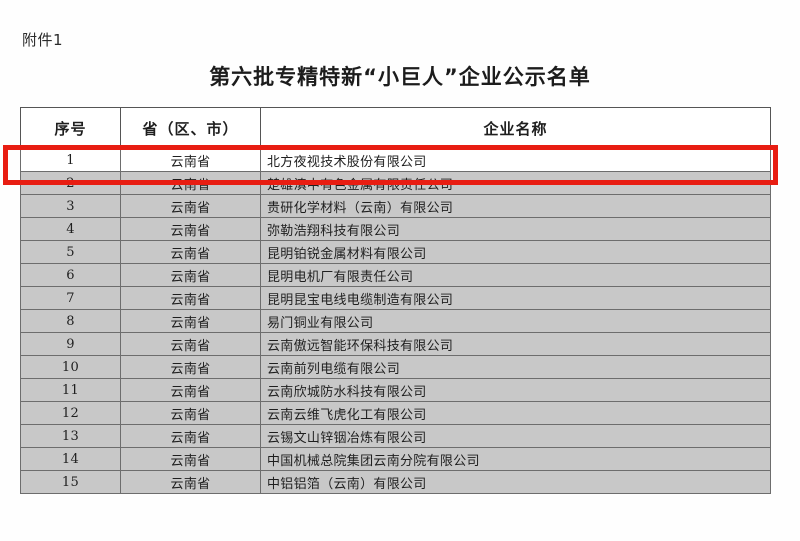 This screenshot has height=541, width=800. Describe the element at coordinates (515, 160) in the screenshot. I see `cell-company-name: 北方夜视技术股份有限公司` at that location.